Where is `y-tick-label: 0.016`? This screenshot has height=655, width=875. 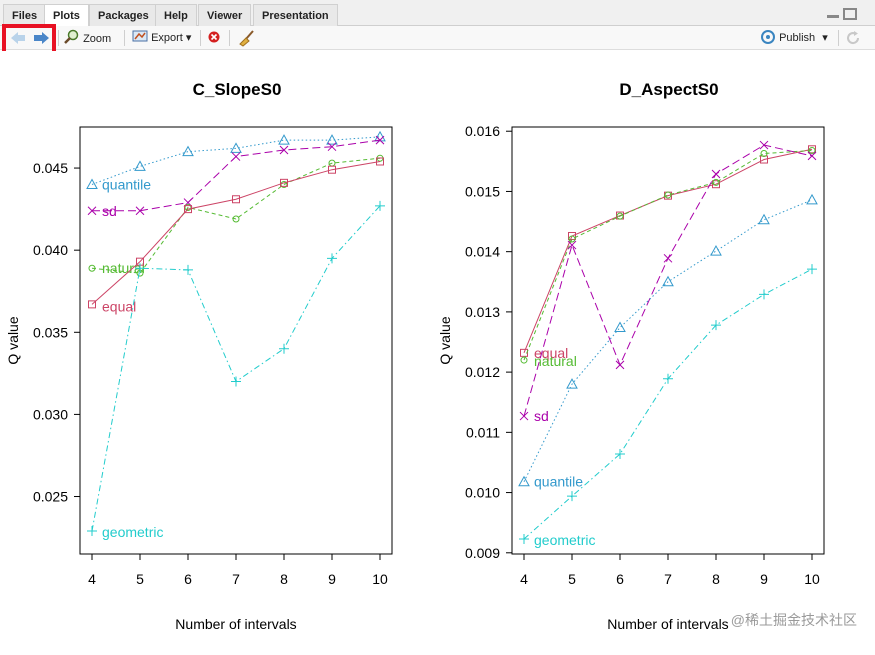
y-tick-label: 0.016 is located at coordinates (482, 131).